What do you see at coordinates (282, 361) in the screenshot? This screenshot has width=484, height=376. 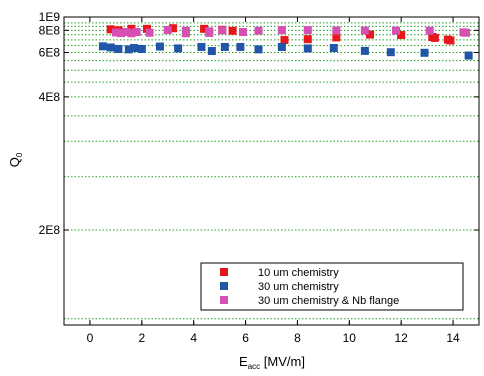 I see `x-axis-title-rest: [MV/m]` at bounding box center [282, 361].